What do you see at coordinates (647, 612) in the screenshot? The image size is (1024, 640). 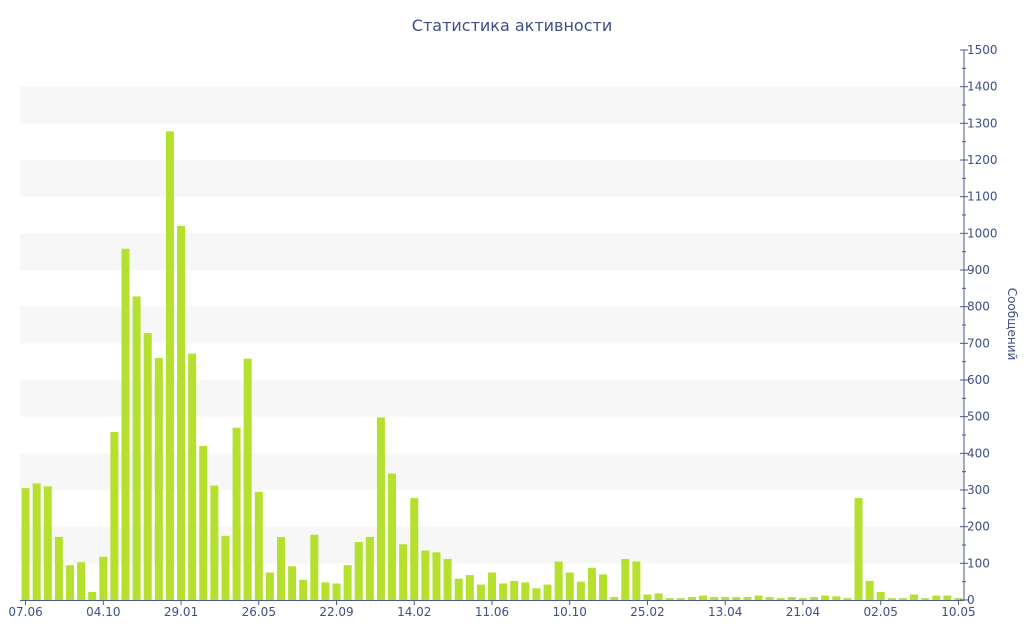 I see `x-tick-label: 25.02` at bounding box center [647, 612].